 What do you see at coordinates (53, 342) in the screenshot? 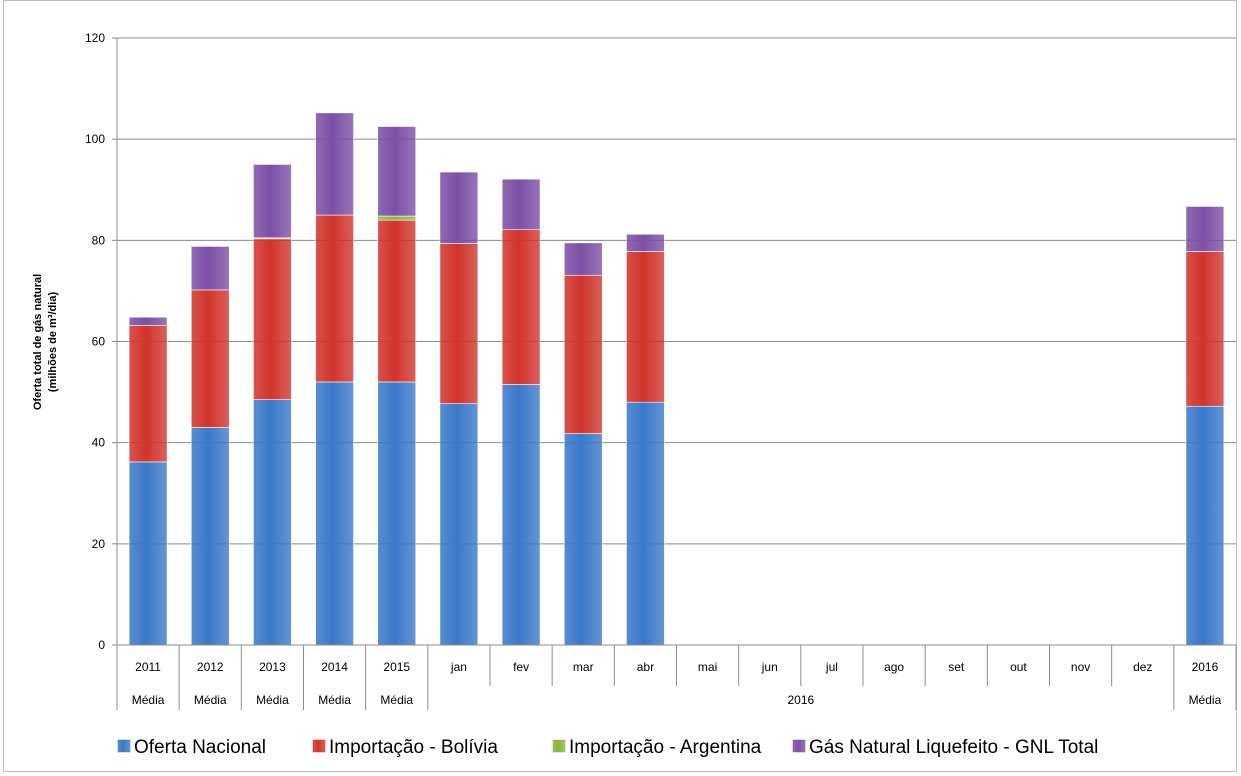
I see `y-axis-title-line2: (milhões de m³/dia)` at bounding box center [53, 342].